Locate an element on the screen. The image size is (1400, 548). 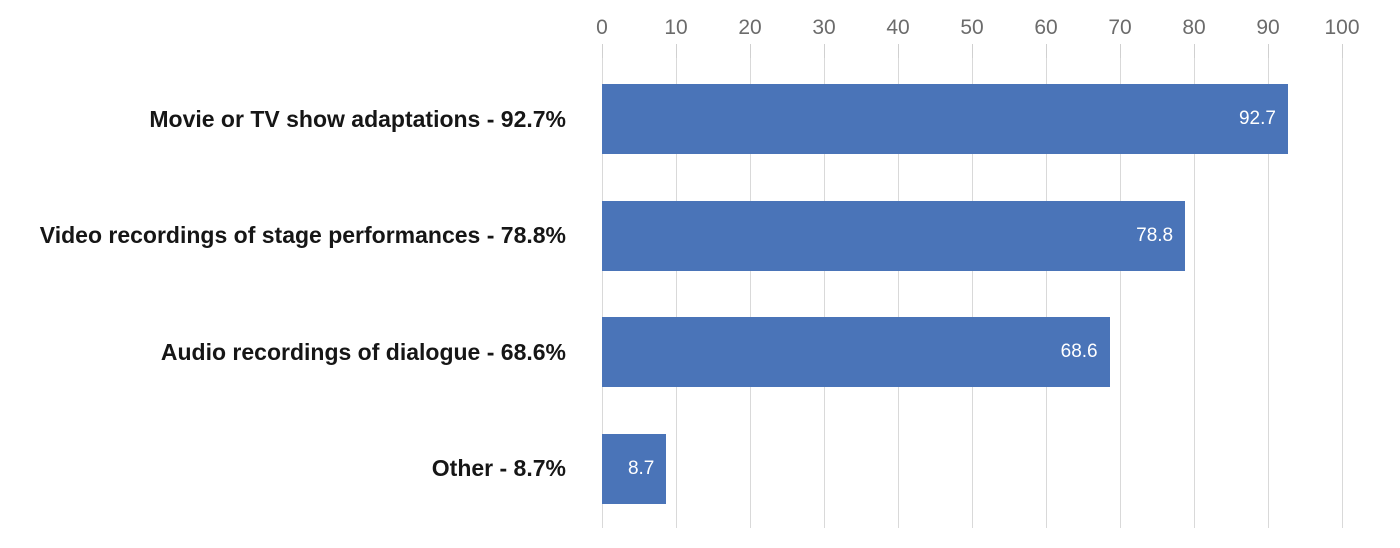
category-label: Other - 8.7% is located at coordinates (498, 468).